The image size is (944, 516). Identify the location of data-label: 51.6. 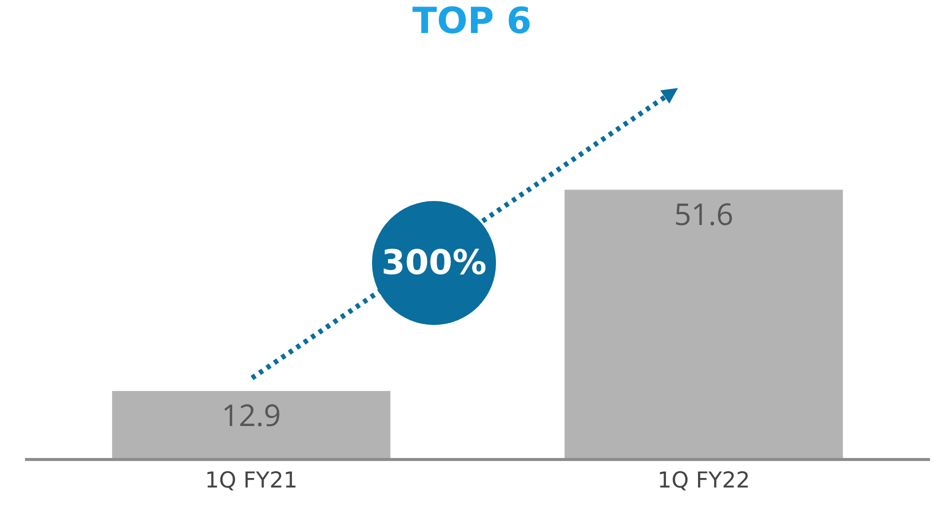
(704, 213).